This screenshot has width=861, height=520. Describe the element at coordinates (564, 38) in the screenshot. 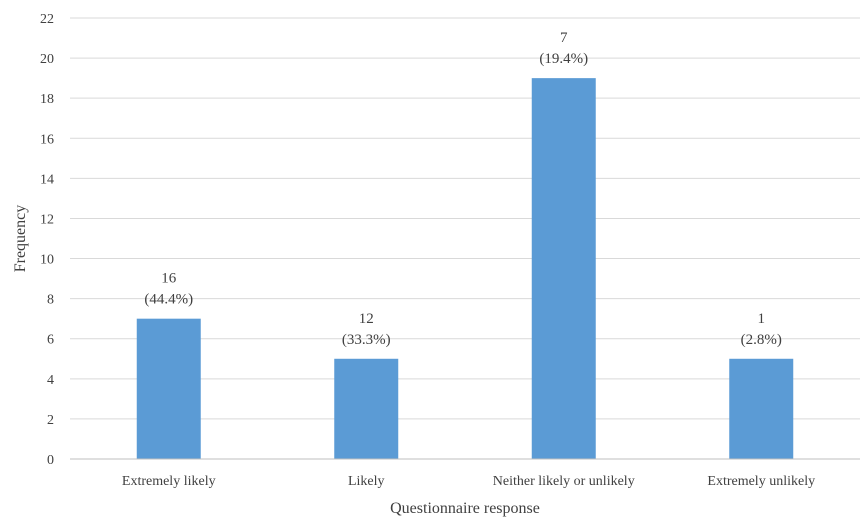

I see `data-label-count: 7` at that location.